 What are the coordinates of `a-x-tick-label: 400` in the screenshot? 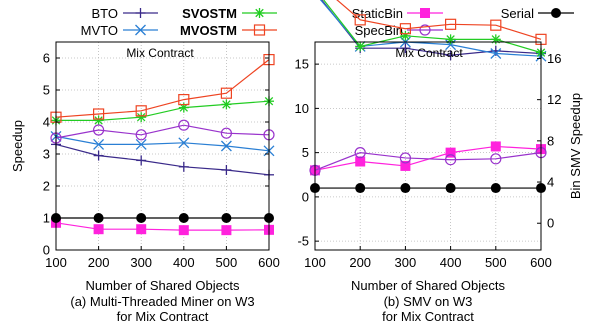 It's located at (184, 262).